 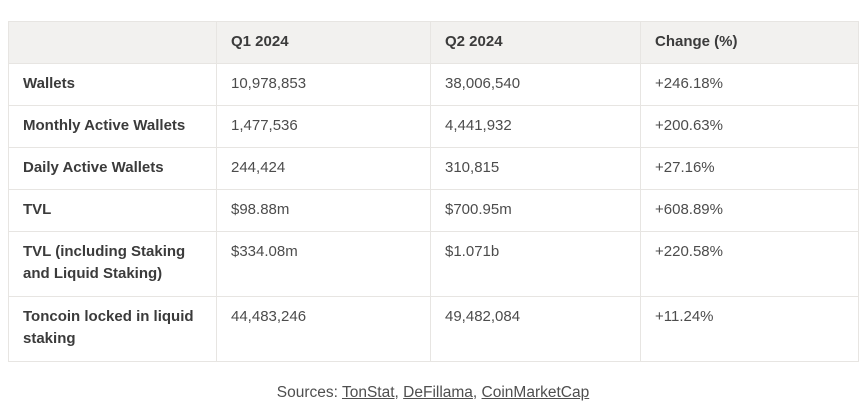 I want to click on metric-label: Wallets, so click(x=112, y=84).